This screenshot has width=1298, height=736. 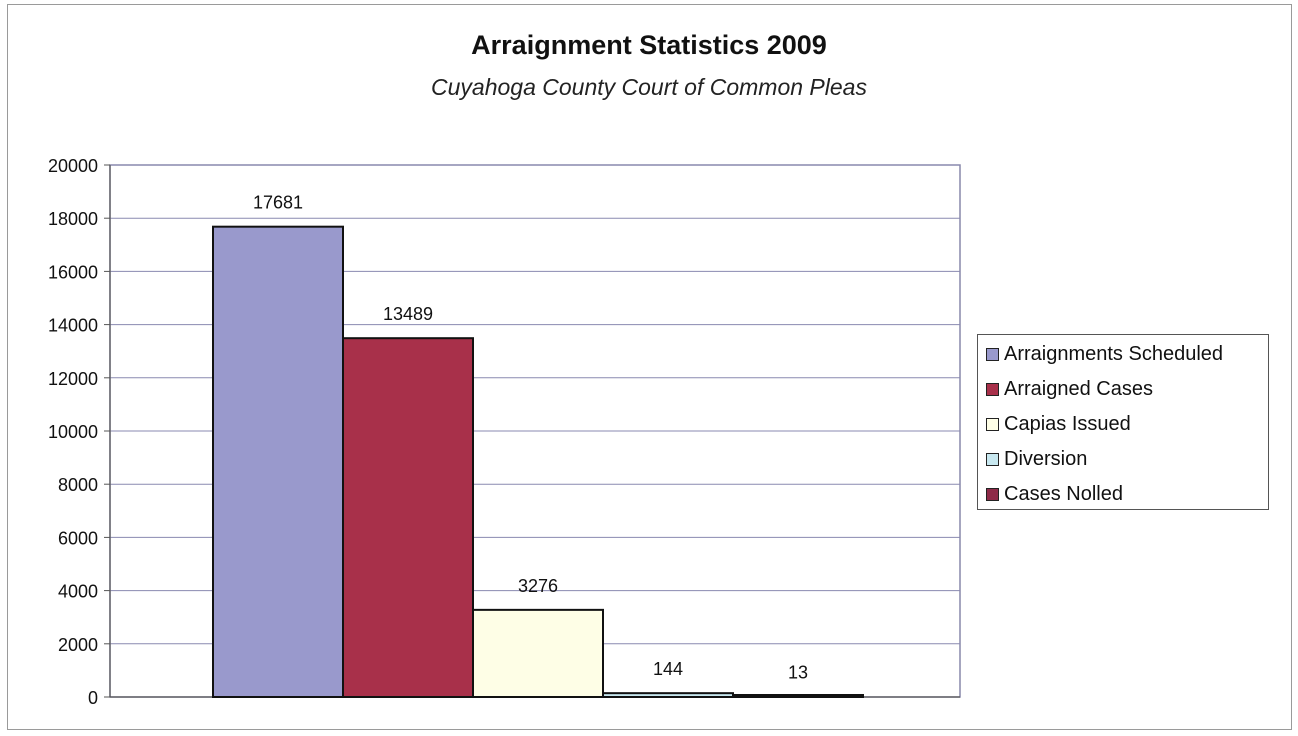 What do you see at coordinates (649, 45) in the screenshot?
I see `chart-title: Arraignment Statistics 2009` at bounding box center [649, 45].